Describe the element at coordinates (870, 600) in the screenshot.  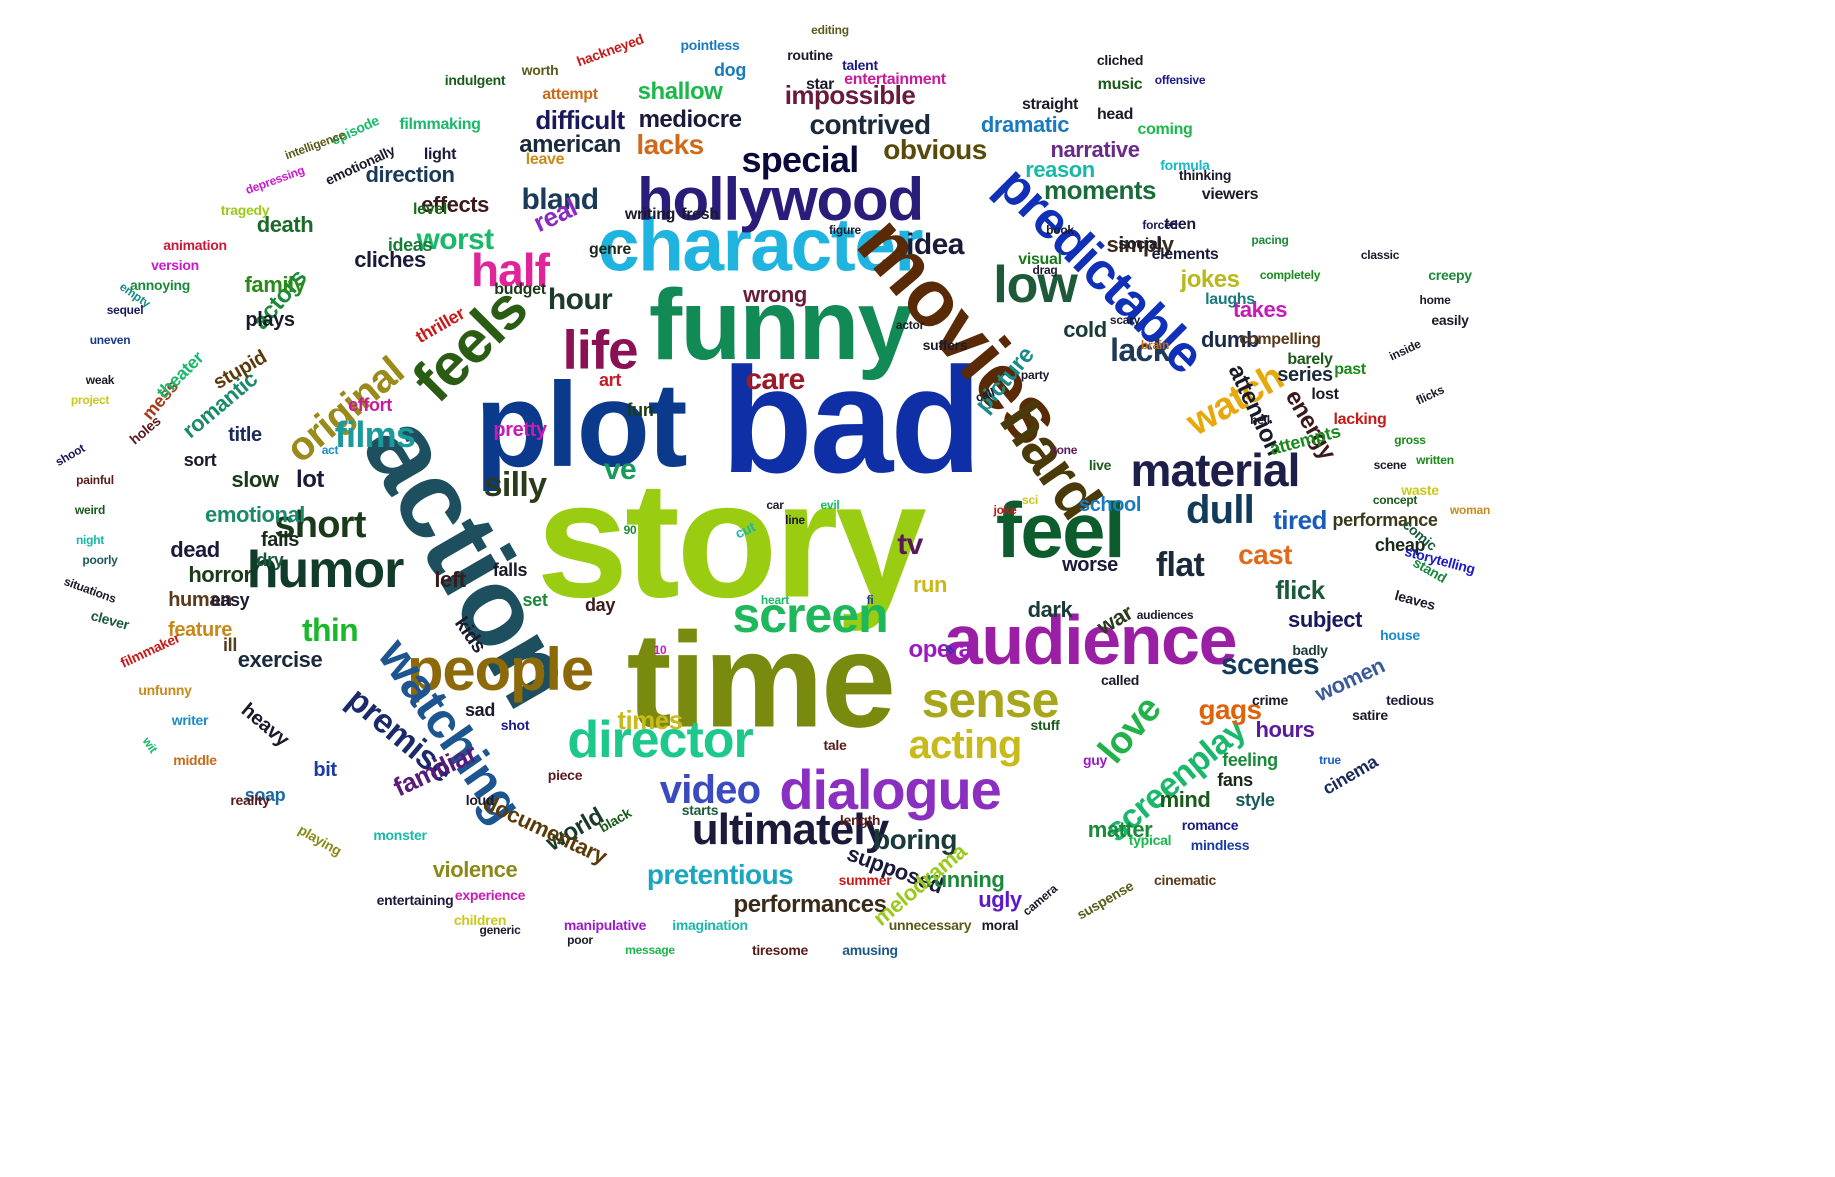
I see `word-fi: fi` at that location.